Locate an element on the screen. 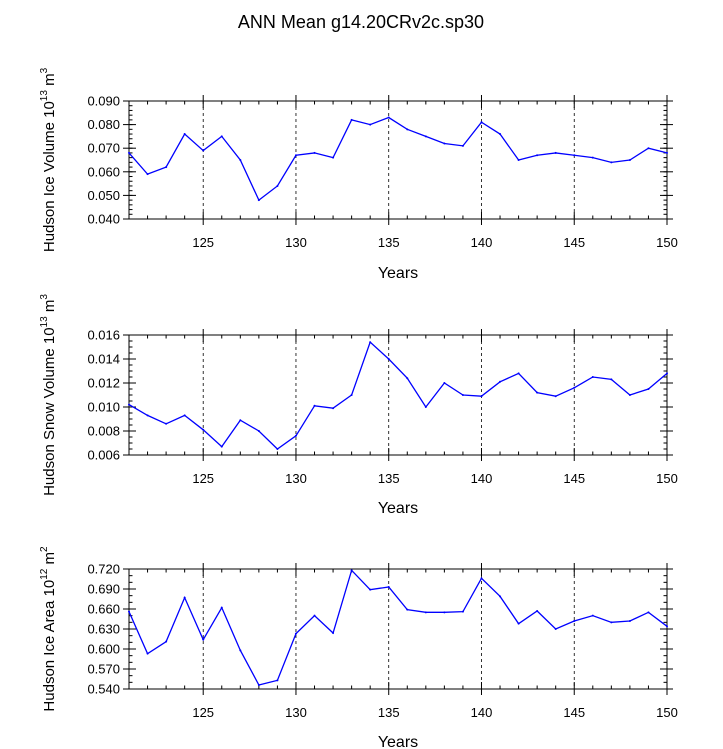 This screenshot has width=723, height=749. y-tick-label: 0.600 is located at coordinates (103, 649).